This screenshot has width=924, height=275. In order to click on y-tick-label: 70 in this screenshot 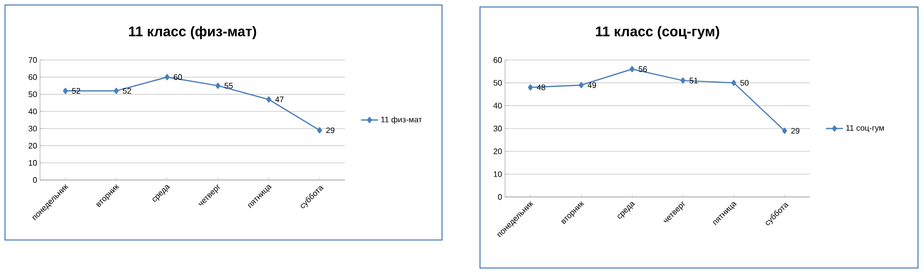, I will do `click(32, 60)`.